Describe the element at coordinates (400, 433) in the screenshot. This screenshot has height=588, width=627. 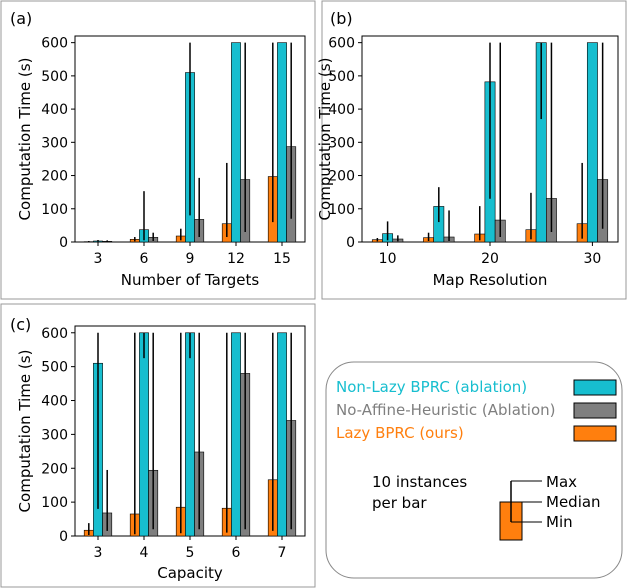
I see `legend-lazy-label: Lazy BPRC (ours)` at that location.